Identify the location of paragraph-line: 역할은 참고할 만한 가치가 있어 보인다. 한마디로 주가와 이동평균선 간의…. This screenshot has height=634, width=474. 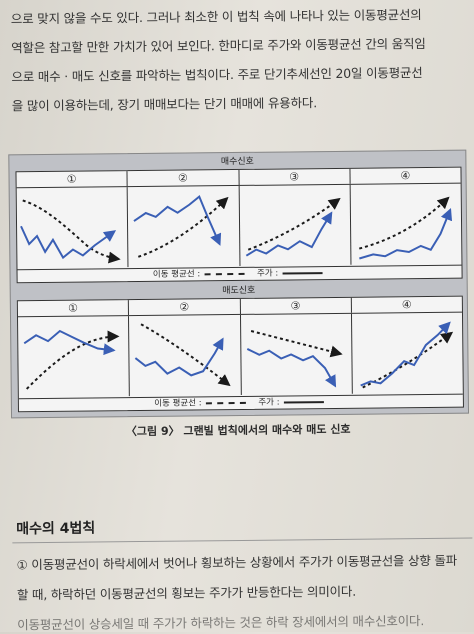
(218, 46).